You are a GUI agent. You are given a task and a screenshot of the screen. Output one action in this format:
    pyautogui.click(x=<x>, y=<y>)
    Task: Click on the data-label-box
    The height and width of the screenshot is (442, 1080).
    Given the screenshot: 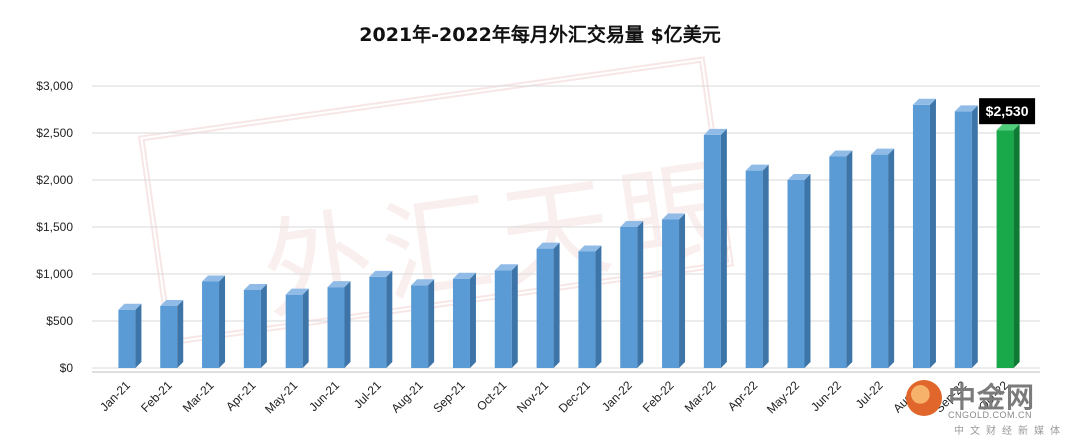 What is the action you would take?
    pyautogui.click(x=1007, y=111)
    